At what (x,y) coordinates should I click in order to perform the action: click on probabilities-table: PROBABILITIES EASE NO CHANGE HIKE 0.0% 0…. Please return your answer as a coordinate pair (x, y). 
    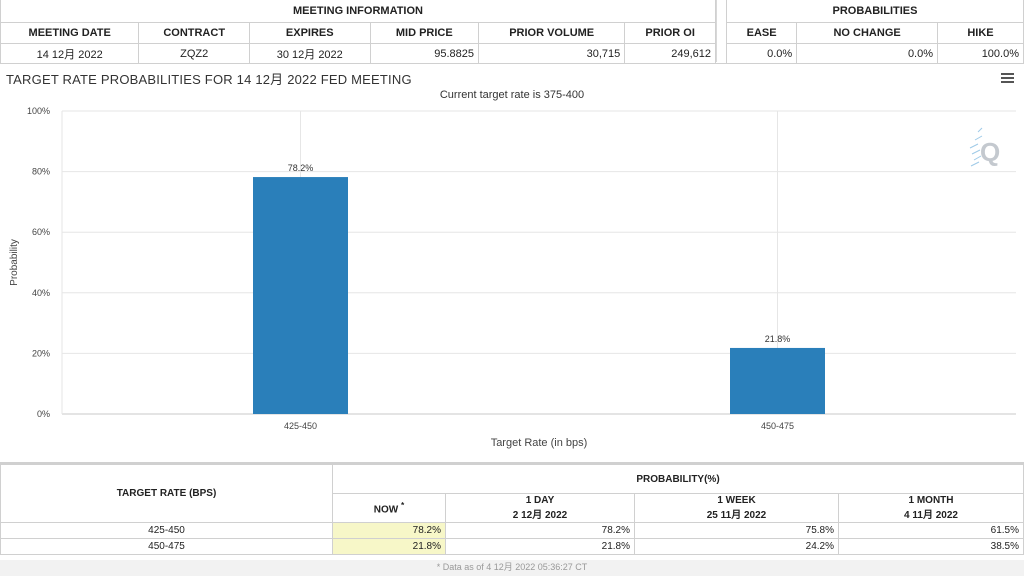
    Looking at the image, I should click on (874, 32).